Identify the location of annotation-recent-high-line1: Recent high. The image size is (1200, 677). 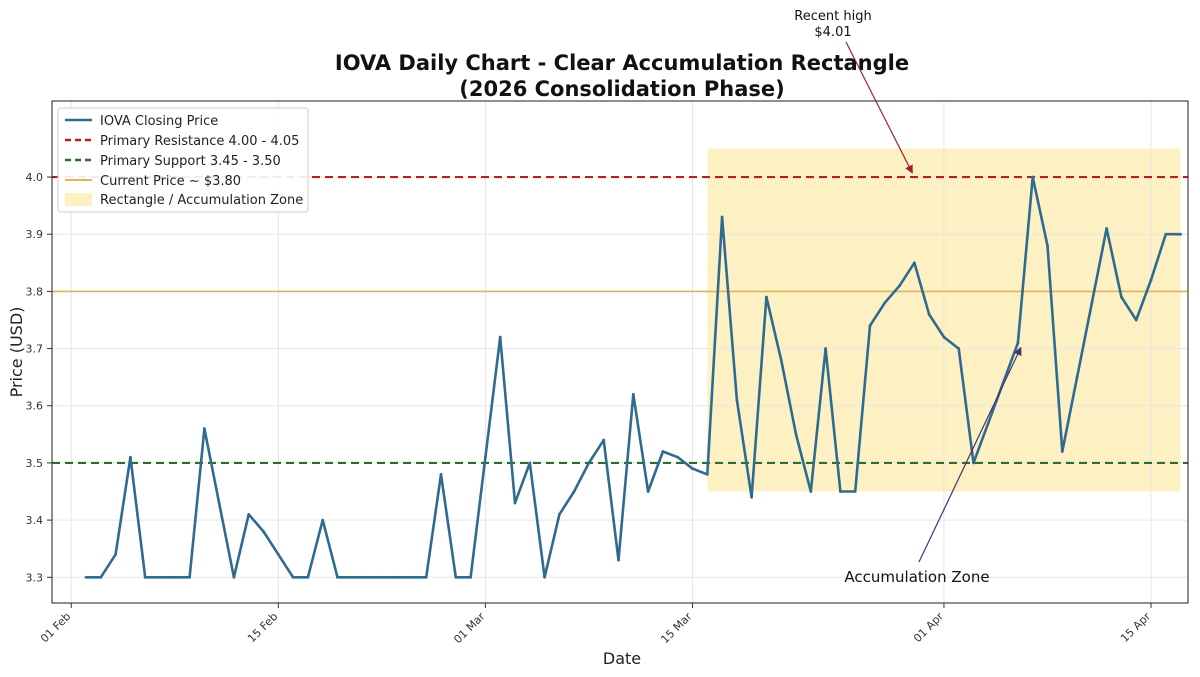
(832, 16).